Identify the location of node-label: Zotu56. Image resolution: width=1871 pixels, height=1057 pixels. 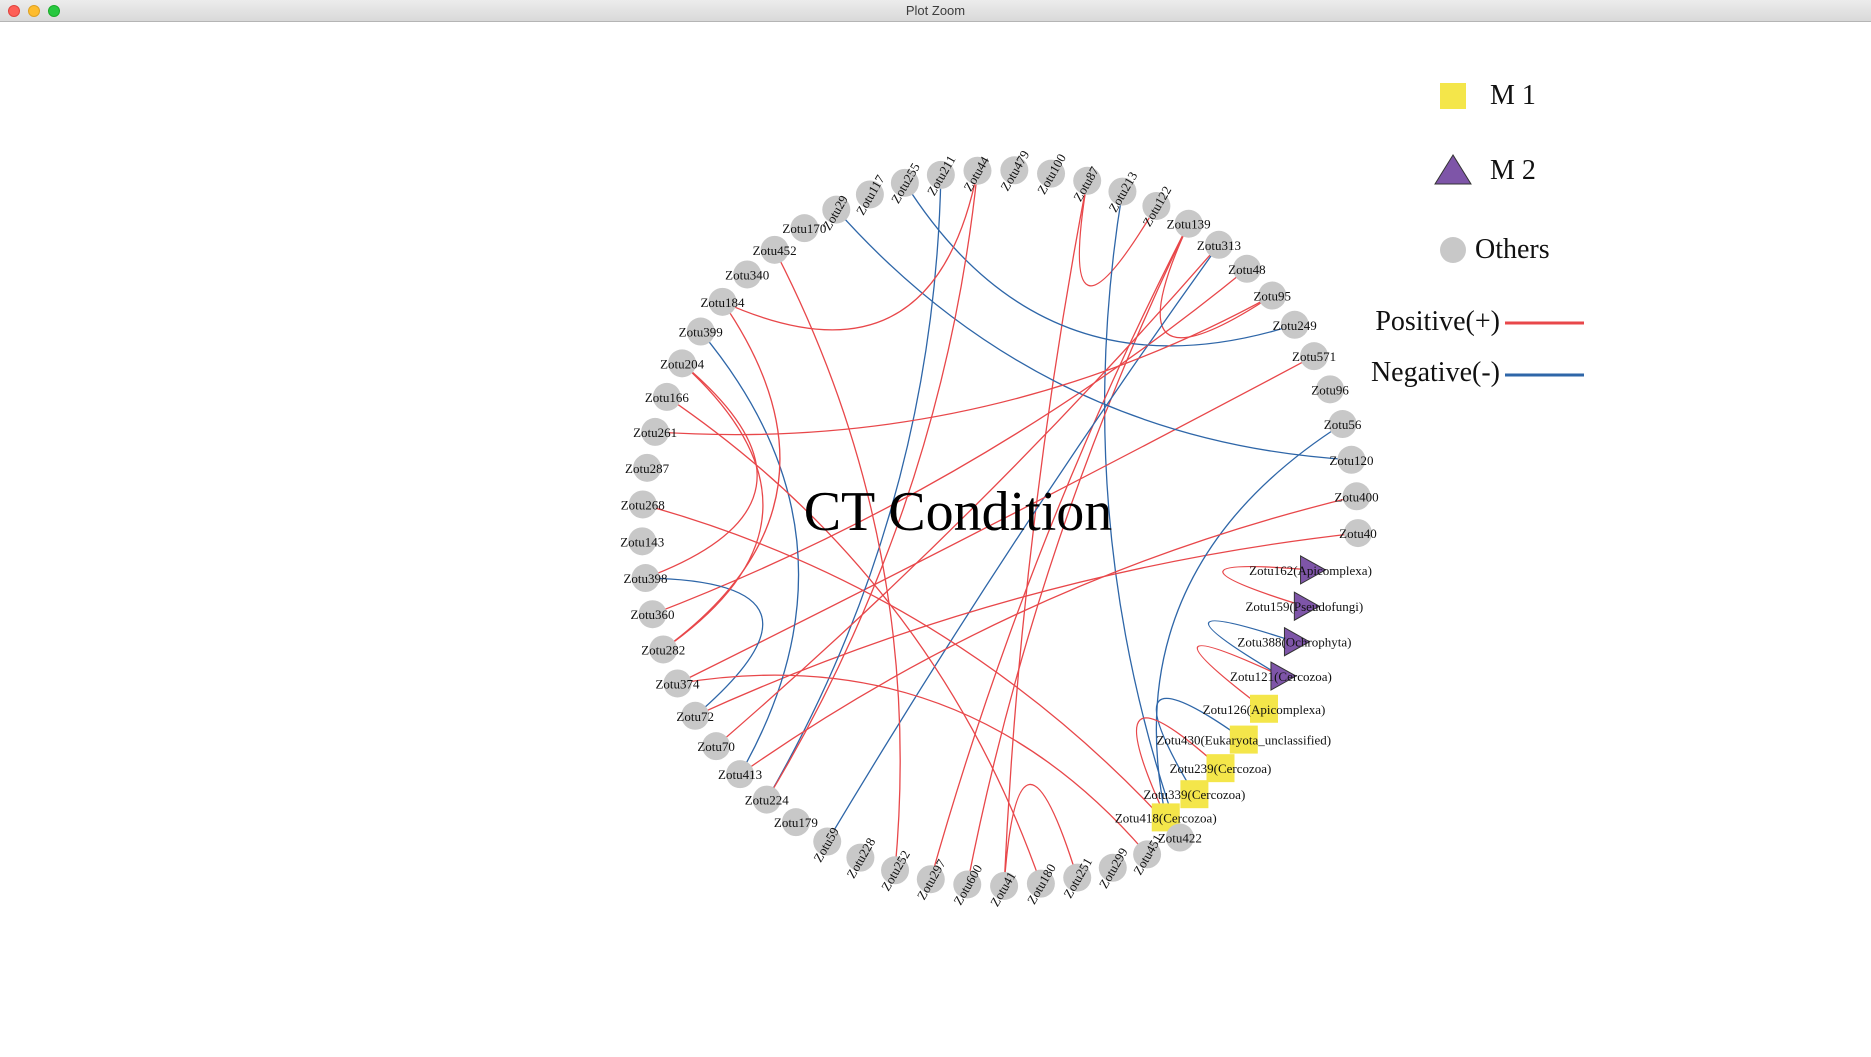
(1343, 424).